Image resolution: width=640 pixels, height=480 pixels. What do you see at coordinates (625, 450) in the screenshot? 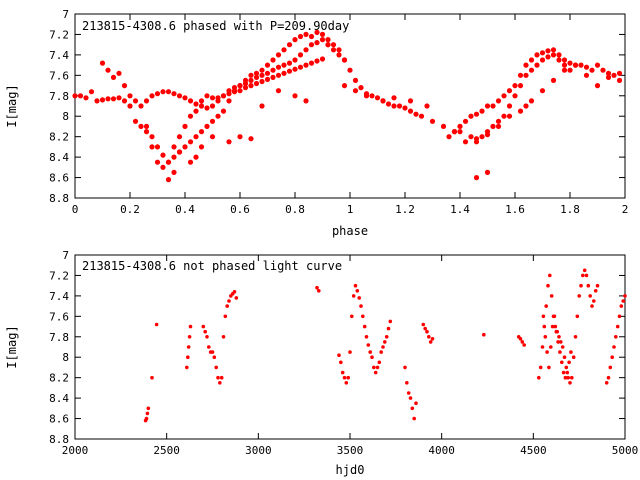
I see `x-tick-label: 5000` at bounding box center [625, 450].